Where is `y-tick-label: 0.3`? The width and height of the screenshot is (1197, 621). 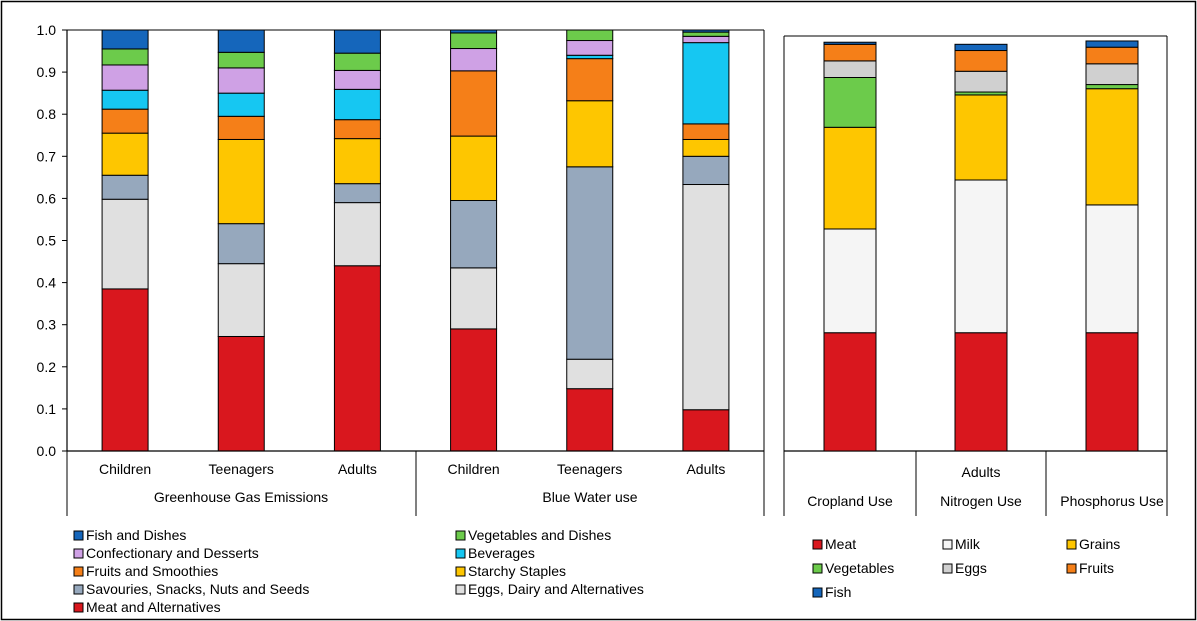 y-tick-label: 0.3 is located at coordinates (47, 325).